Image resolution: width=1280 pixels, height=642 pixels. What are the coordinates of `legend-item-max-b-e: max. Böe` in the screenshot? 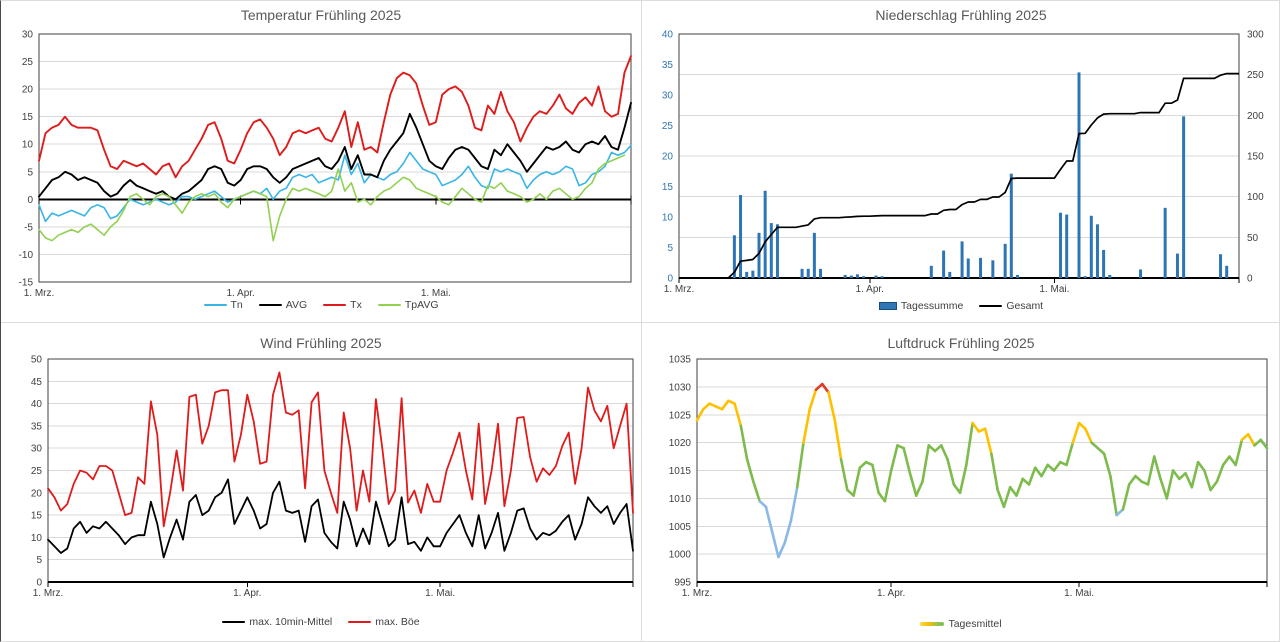 It's located at (384, 622).